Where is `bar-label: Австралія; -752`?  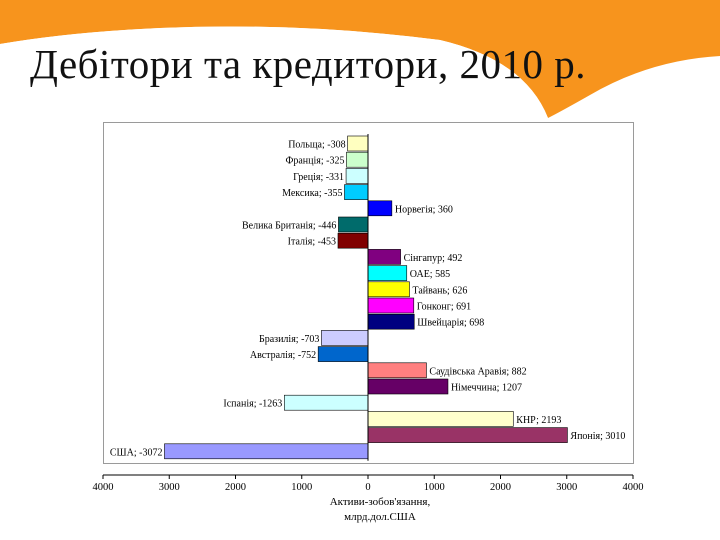
bar-label: Австралія; -752 is located at coordinates (283, 355).